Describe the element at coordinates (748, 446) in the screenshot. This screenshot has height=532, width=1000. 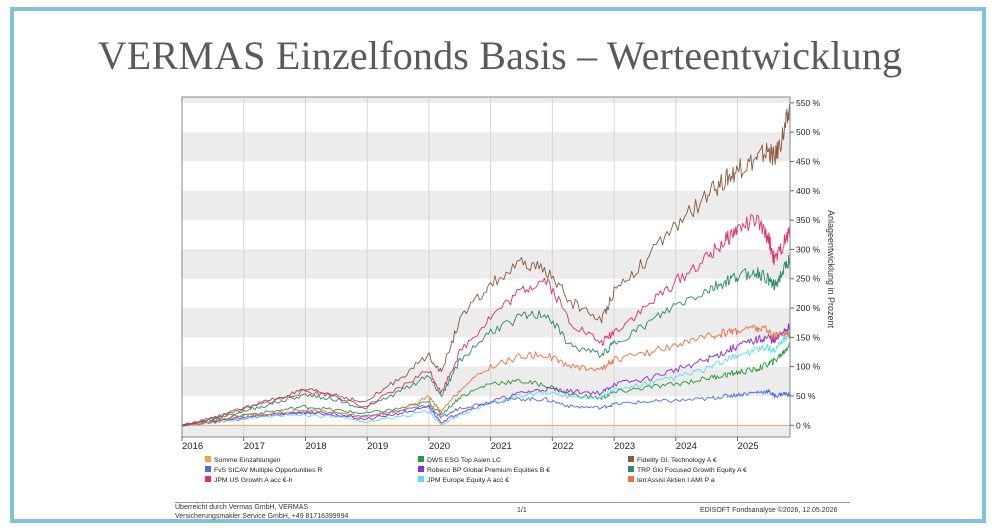
I see `x-tick-label: 2025` at that location.